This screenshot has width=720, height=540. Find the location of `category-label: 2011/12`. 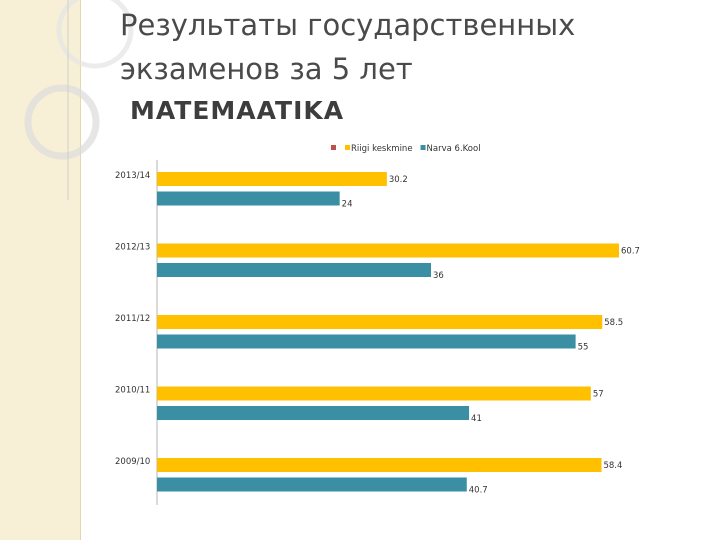

category-label: 2011/12 is located at coordinates (132, 319).